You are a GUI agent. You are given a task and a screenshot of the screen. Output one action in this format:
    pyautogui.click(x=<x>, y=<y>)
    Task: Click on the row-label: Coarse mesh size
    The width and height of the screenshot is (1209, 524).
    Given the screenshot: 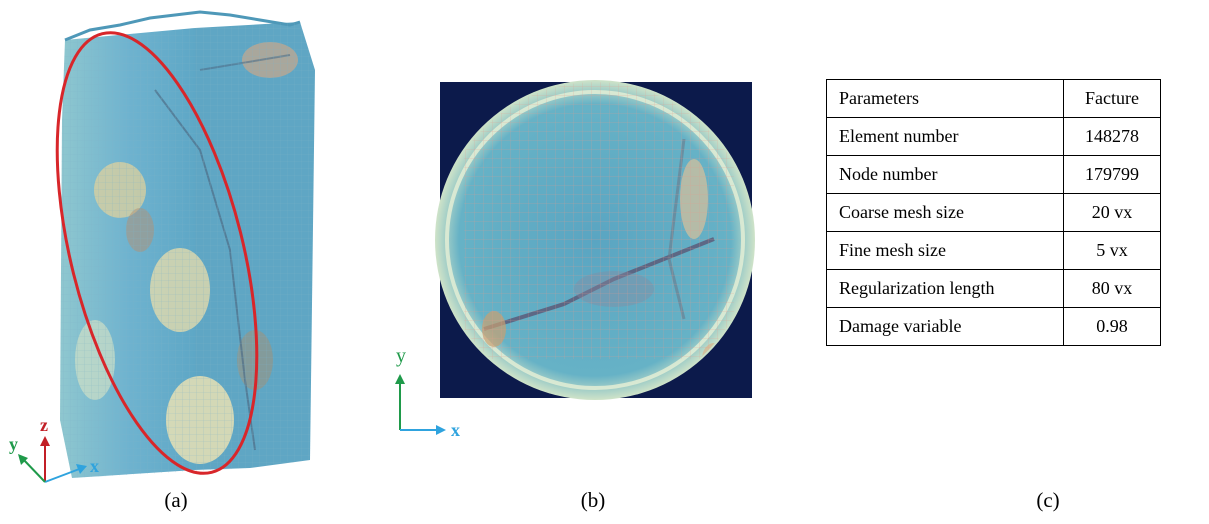 What is the action you would take?
    pyautogui.click(x=945, y=212)
    